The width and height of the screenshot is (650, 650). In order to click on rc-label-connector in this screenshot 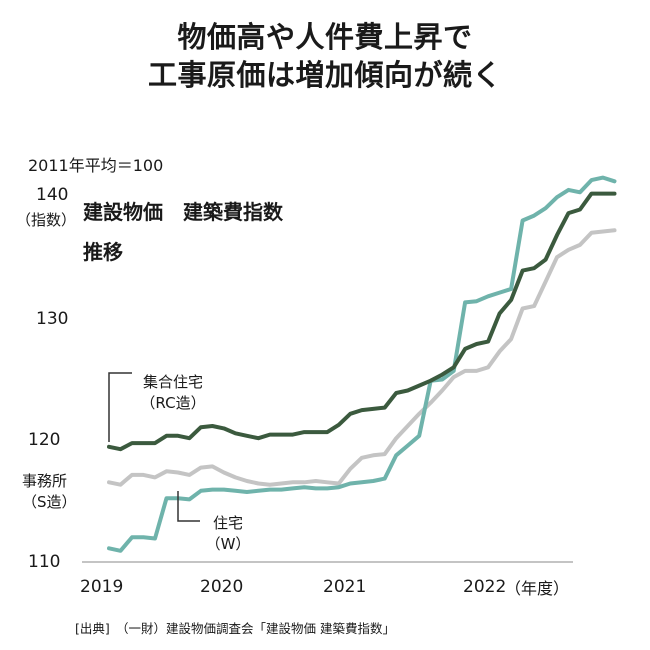, I will do `click(120, 407)`.